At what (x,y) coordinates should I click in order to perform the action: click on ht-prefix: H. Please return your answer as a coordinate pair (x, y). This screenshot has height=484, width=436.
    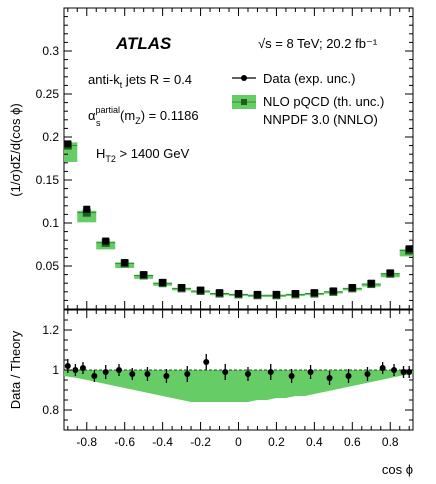
    Looking at the image, I should click on (100, 153).